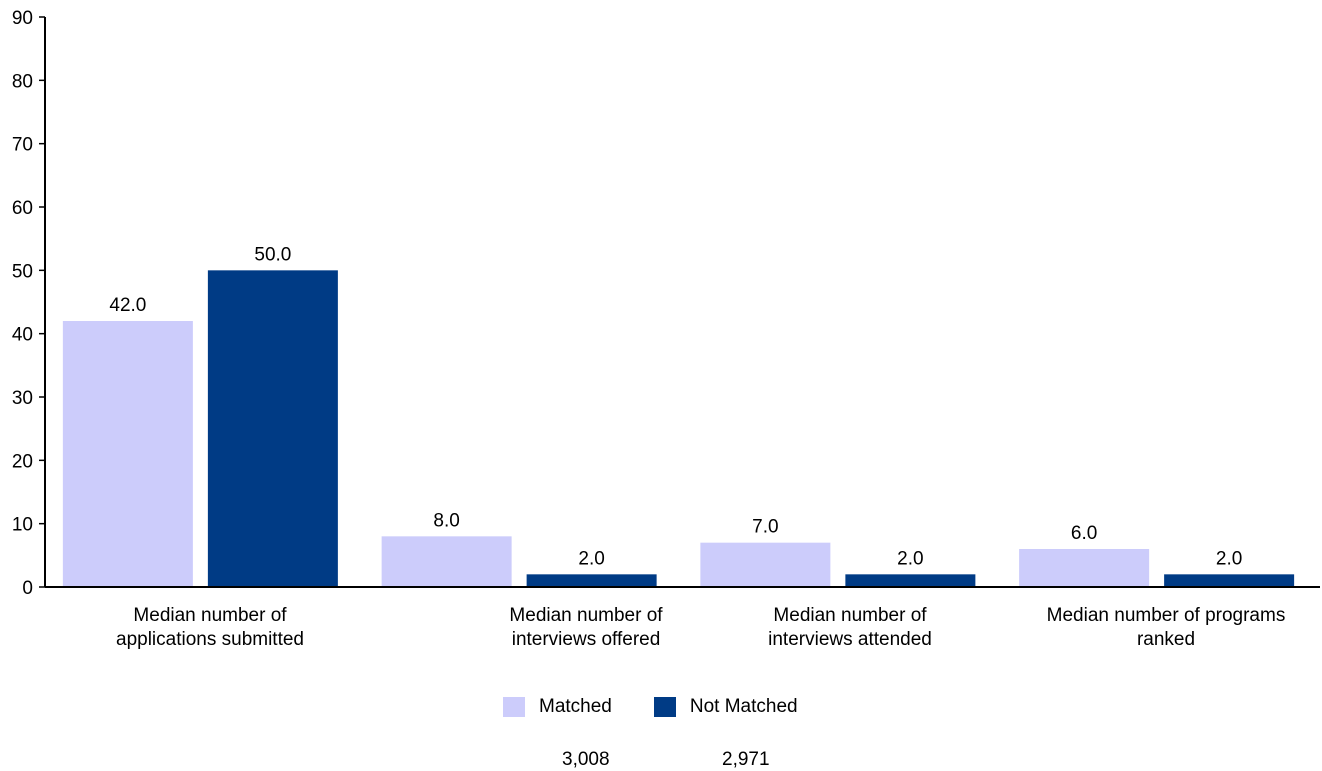 This screenshot has width=1322, height=771. What do you see at coordinates (850, 615) in the screenshot?
I see `category-label-2-0: Median number of` at bounding box center [850, 615].